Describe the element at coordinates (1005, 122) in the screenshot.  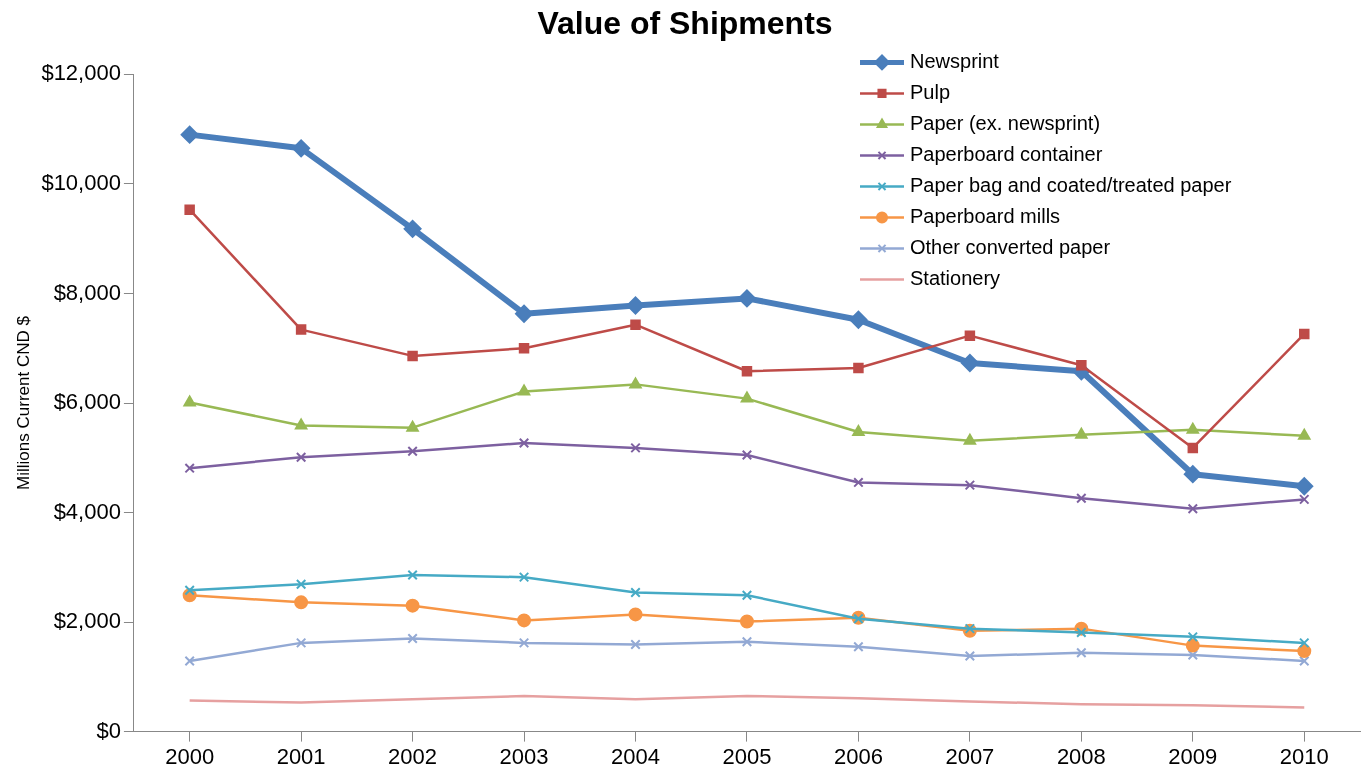
I see `legend-label: Paper (ex. newsprint)` at that location.